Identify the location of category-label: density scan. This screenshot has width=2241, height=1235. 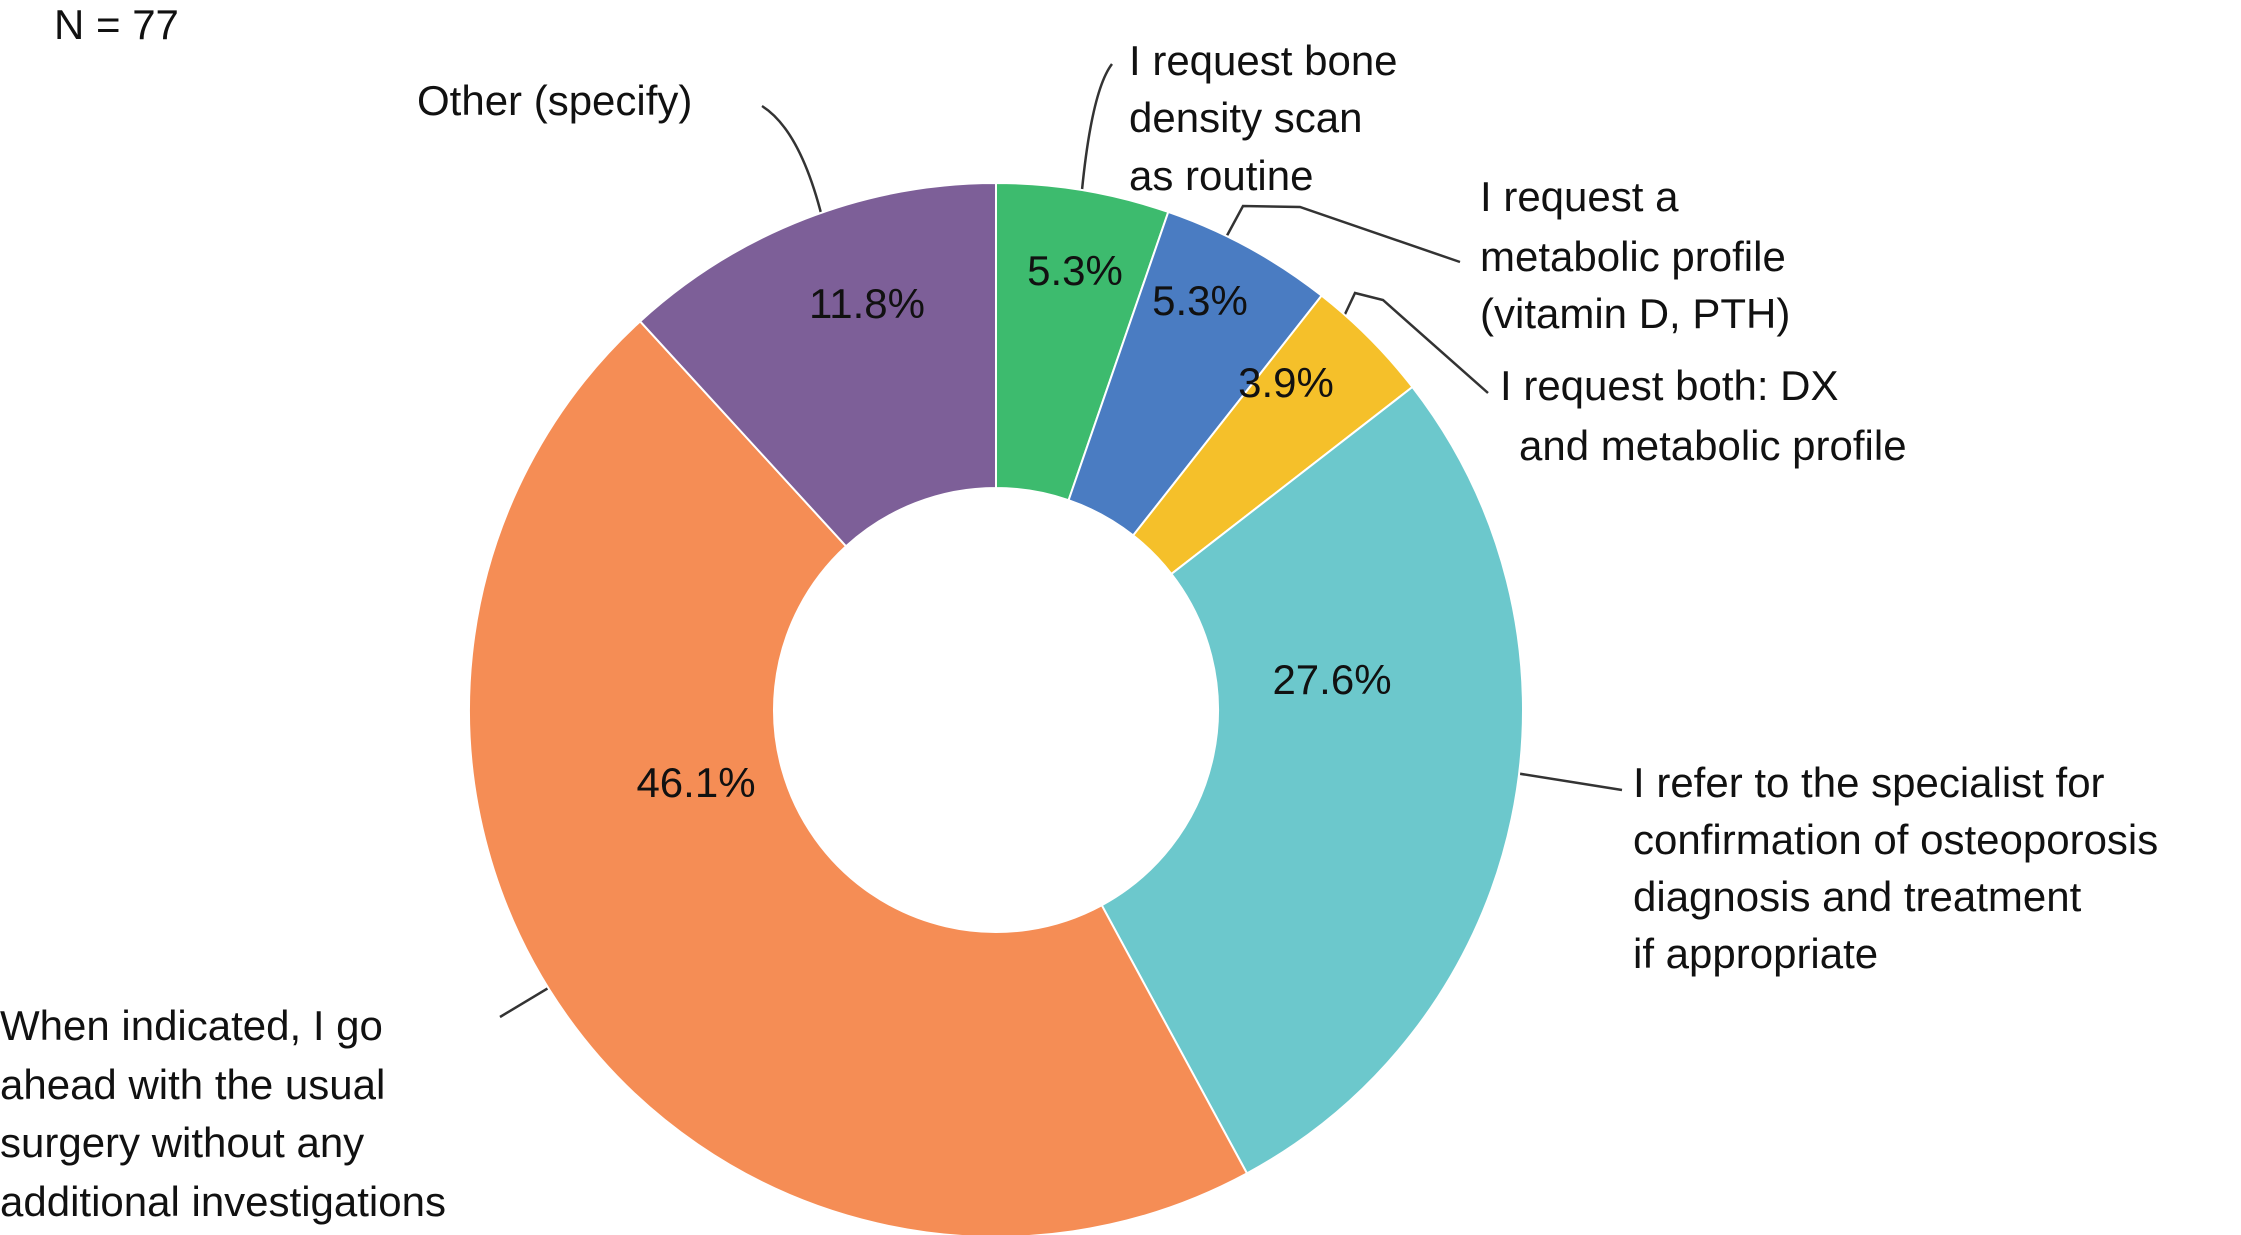
(1245, 117).